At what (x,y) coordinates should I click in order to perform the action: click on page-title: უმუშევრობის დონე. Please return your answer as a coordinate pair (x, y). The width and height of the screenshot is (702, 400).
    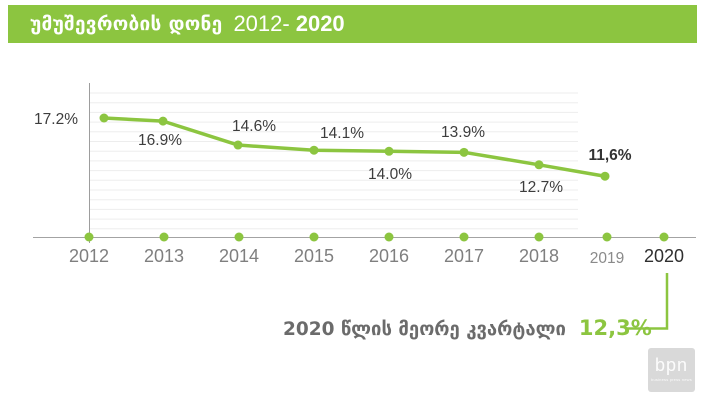
    Looking at the image, I should click on (126, 24).